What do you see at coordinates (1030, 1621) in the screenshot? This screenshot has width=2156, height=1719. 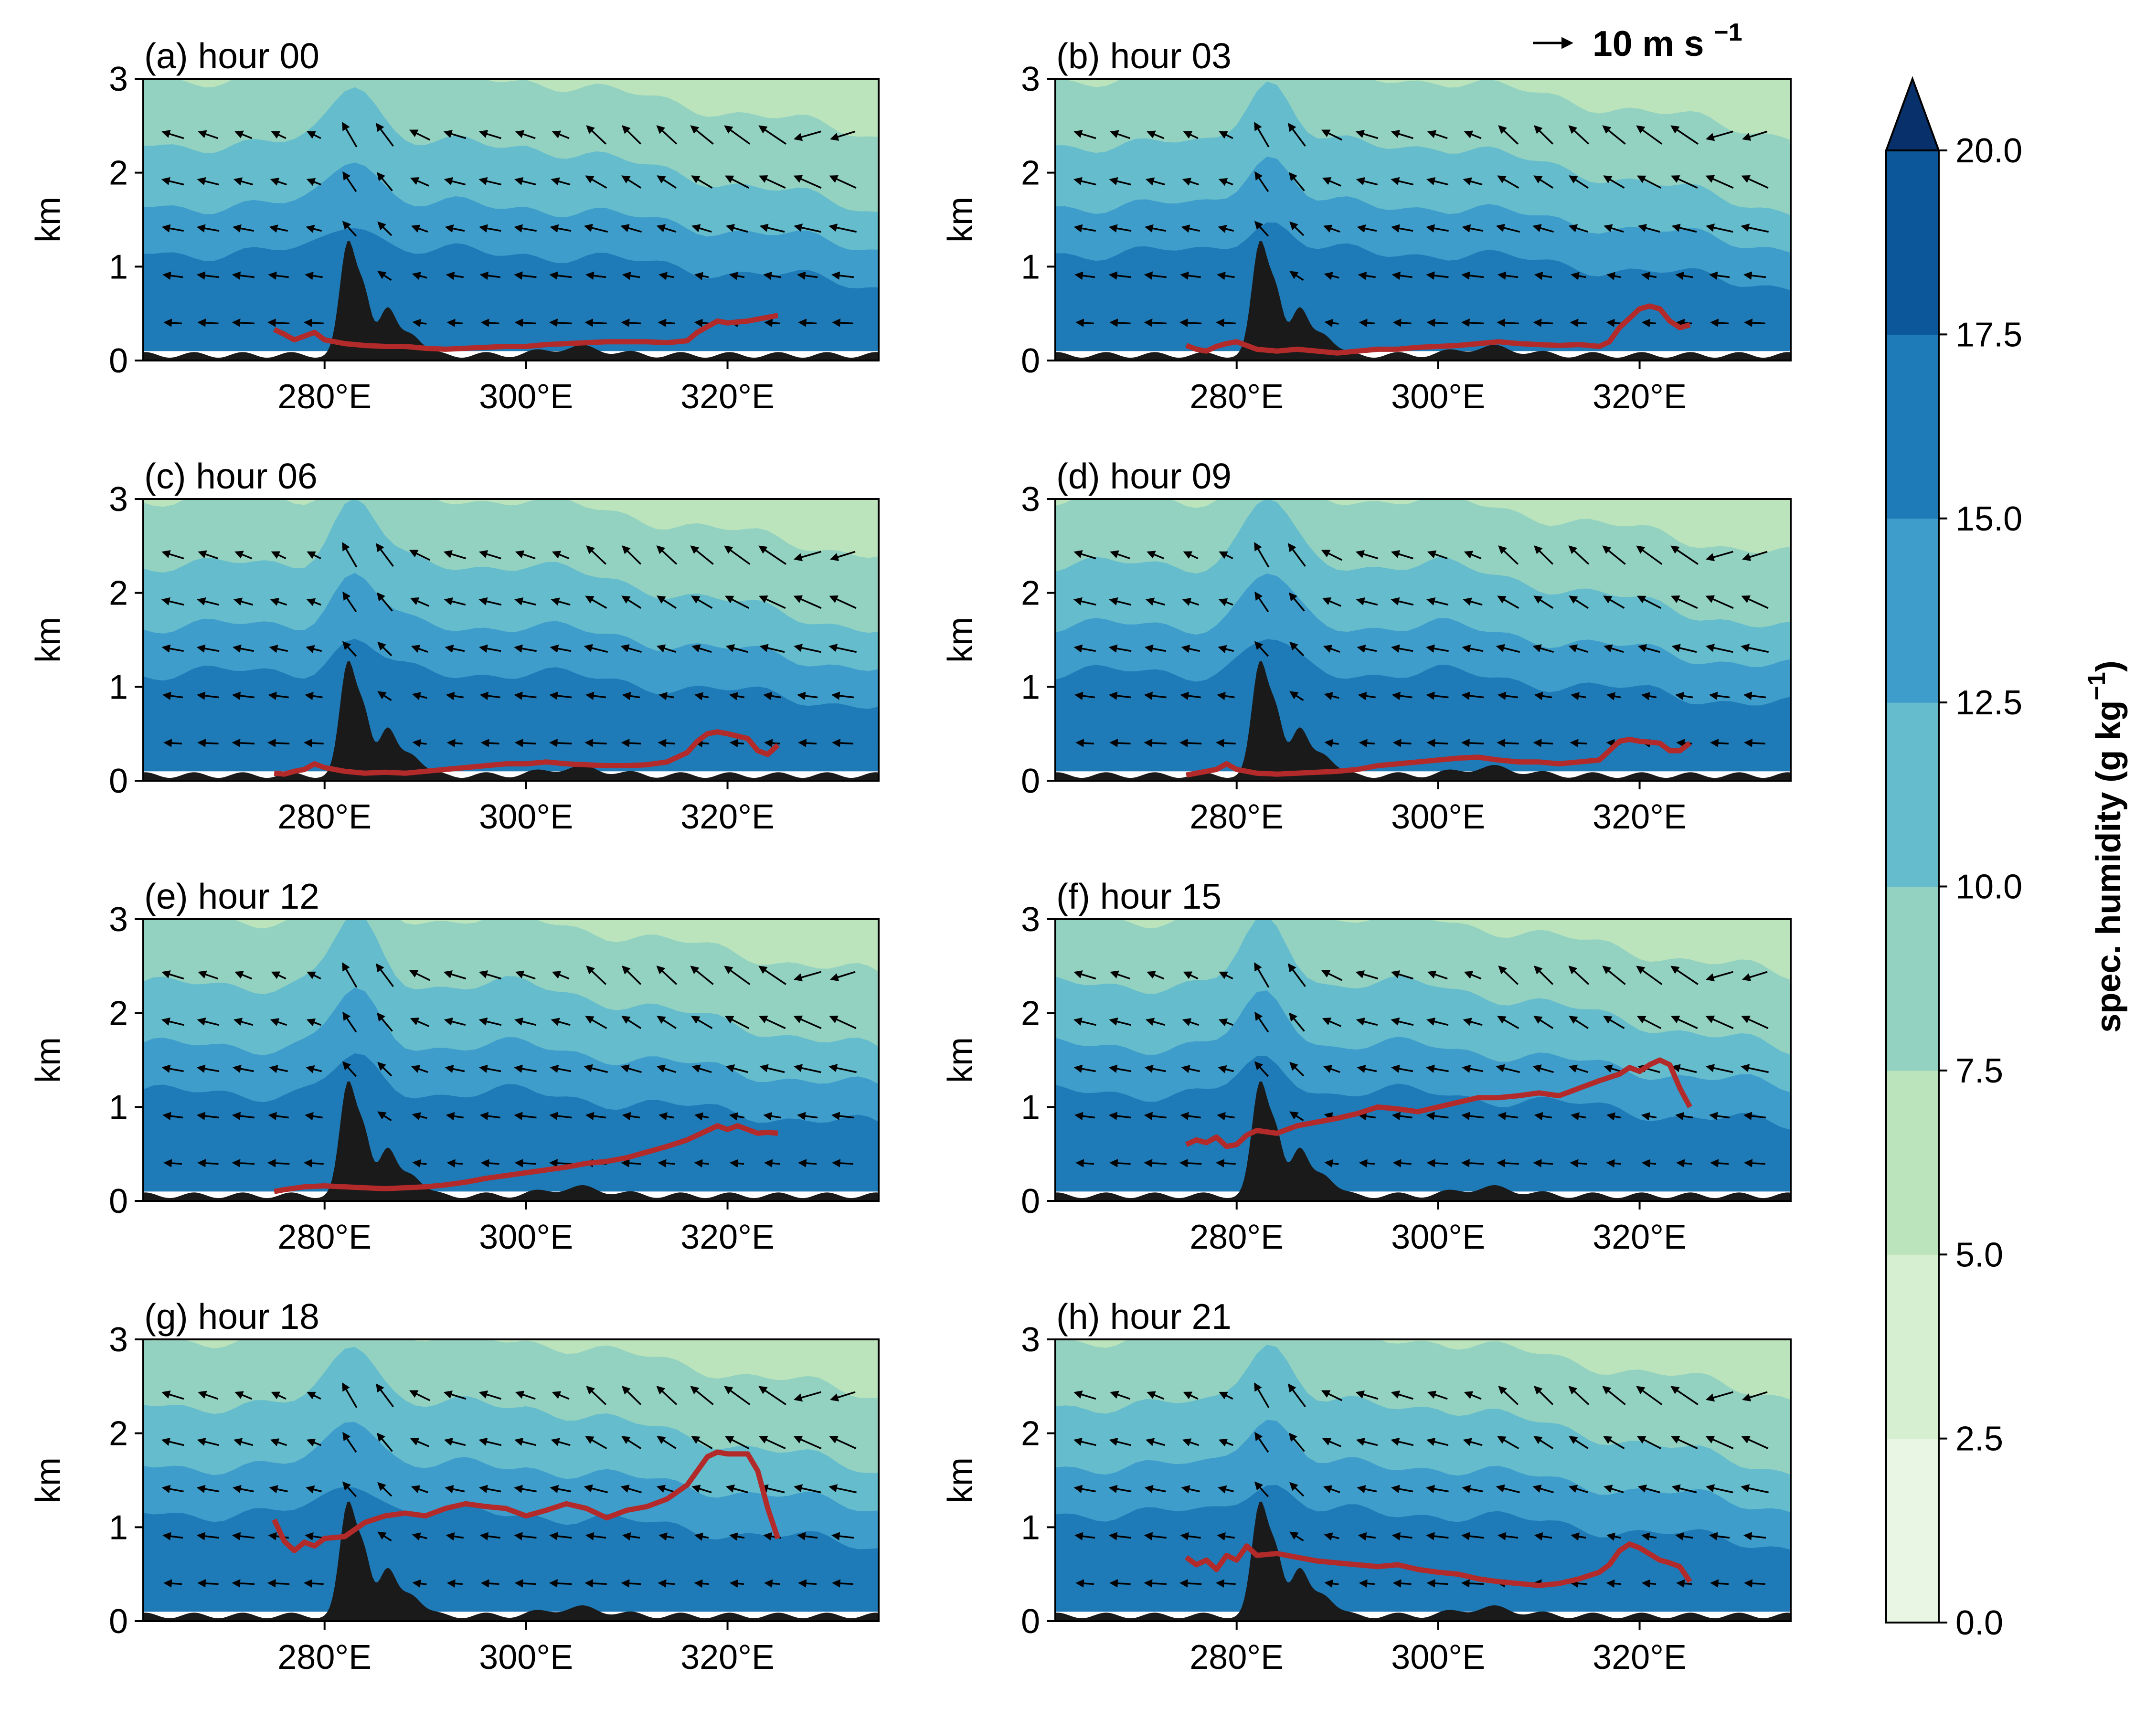 I see `y-tick-label: 0` at bounding box center [1030, 1621].